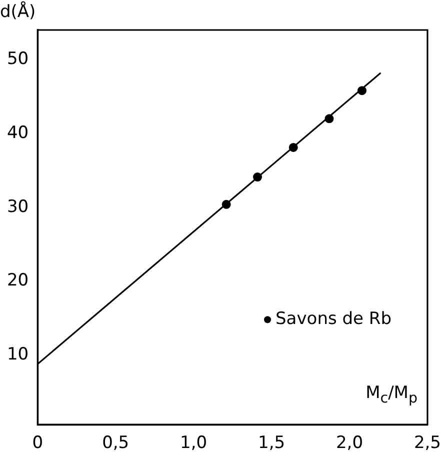 The width and height of the screenshot is (444, 461). I want to click on x-tick-label: 2,0, so click(350, 443).